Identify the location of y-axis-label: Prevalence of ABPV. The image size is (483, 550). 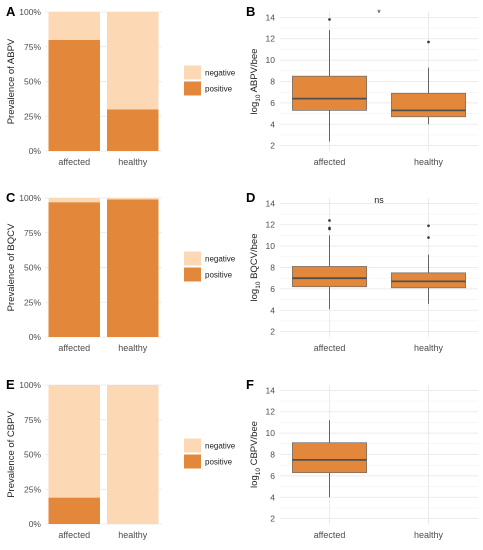
(11, 81).